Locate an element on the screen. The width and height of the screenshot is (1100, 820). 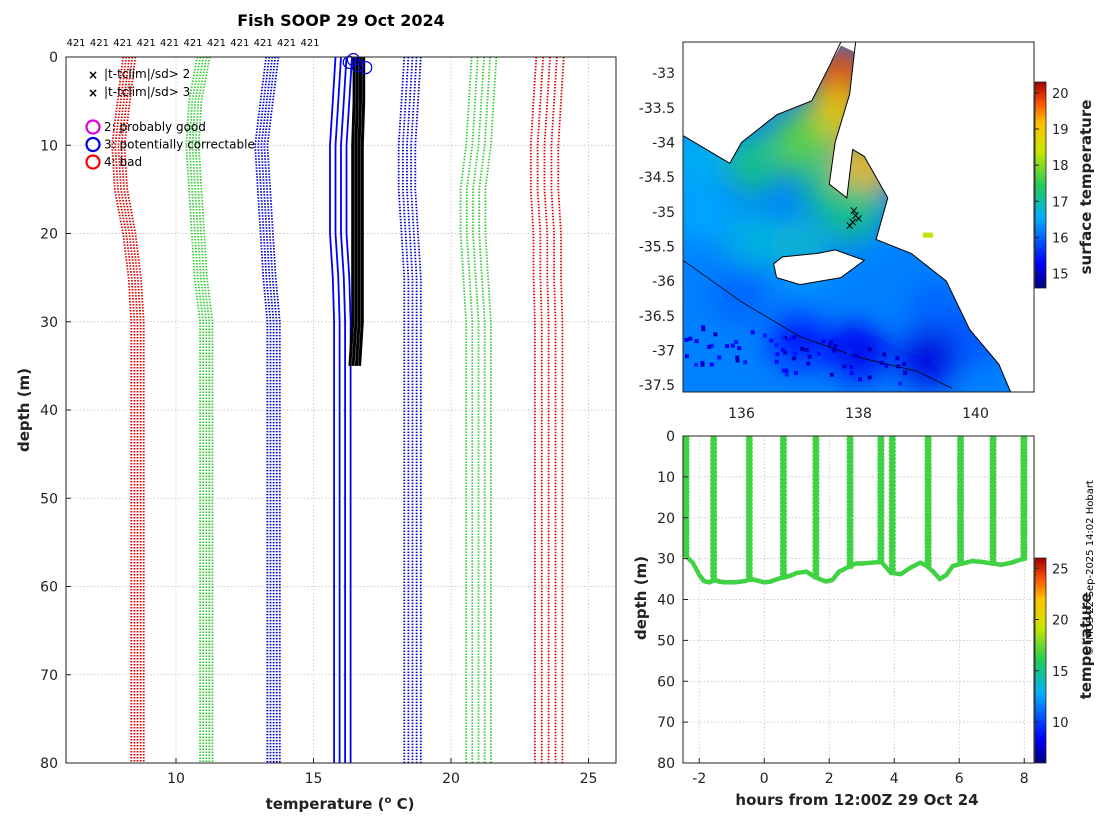
depthtime-colorbar-tick-label: 15 is located at coordinates (1060, 672).